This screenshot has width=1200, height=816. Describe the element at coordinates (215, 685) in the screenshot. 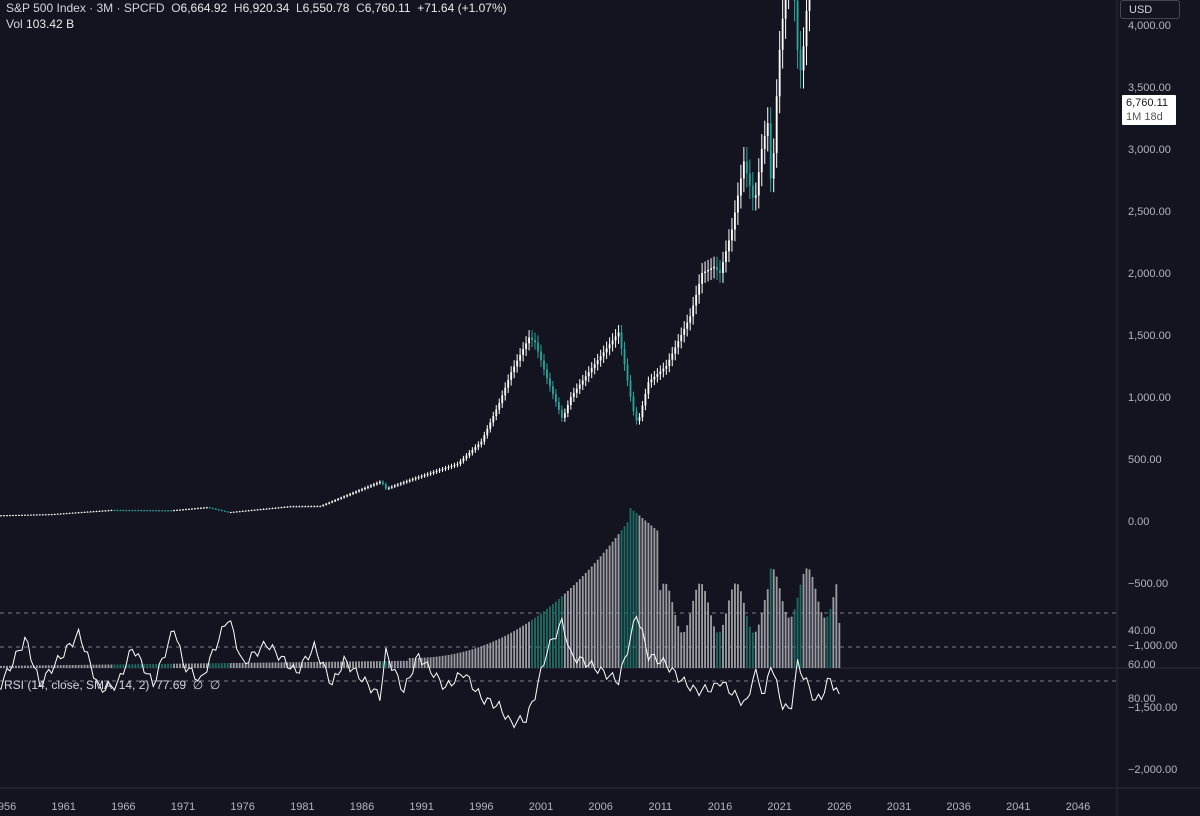

I see `rsi-extra-2: ∅` at that location.